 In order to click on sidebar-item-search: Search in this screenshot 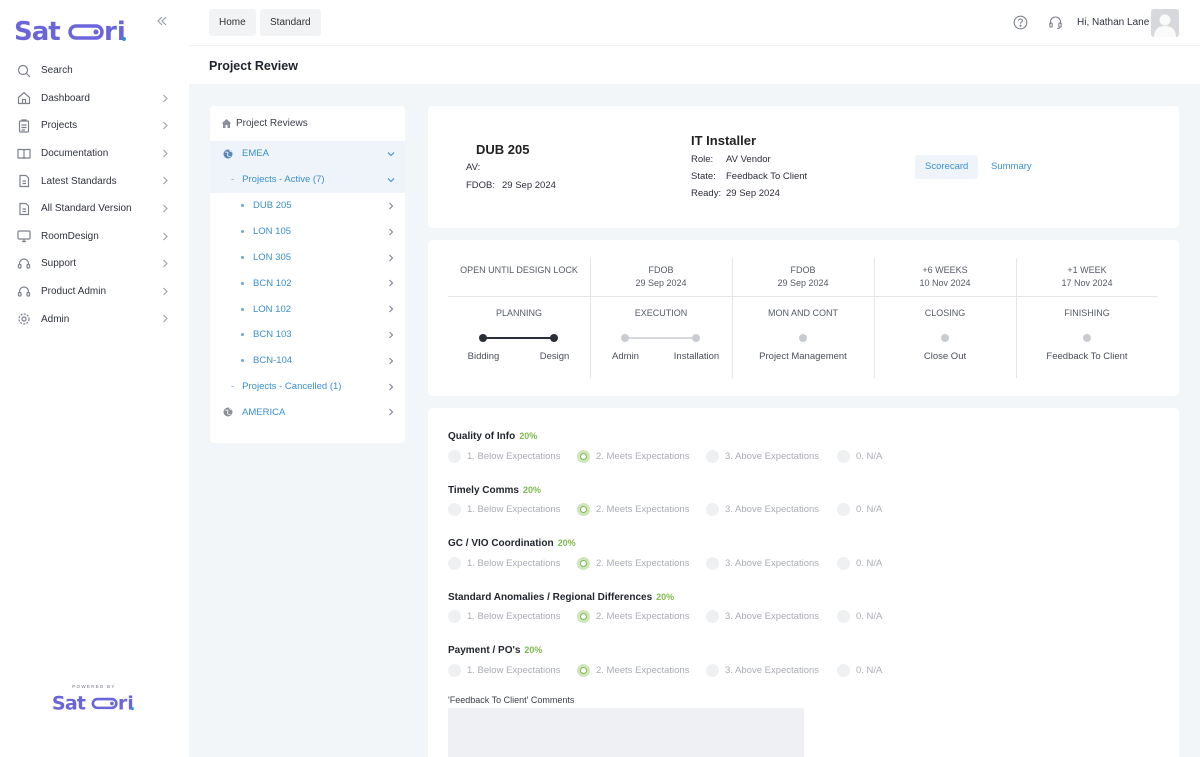, I will do `click(94, 71)`.